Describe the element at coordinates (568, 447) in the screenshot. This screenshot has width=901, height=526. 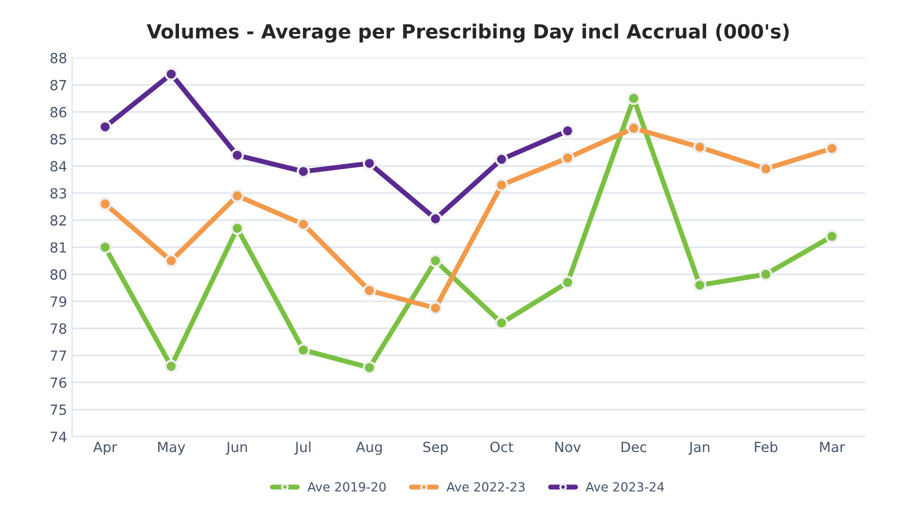
I see `x-tick-label: Nov` at that location.